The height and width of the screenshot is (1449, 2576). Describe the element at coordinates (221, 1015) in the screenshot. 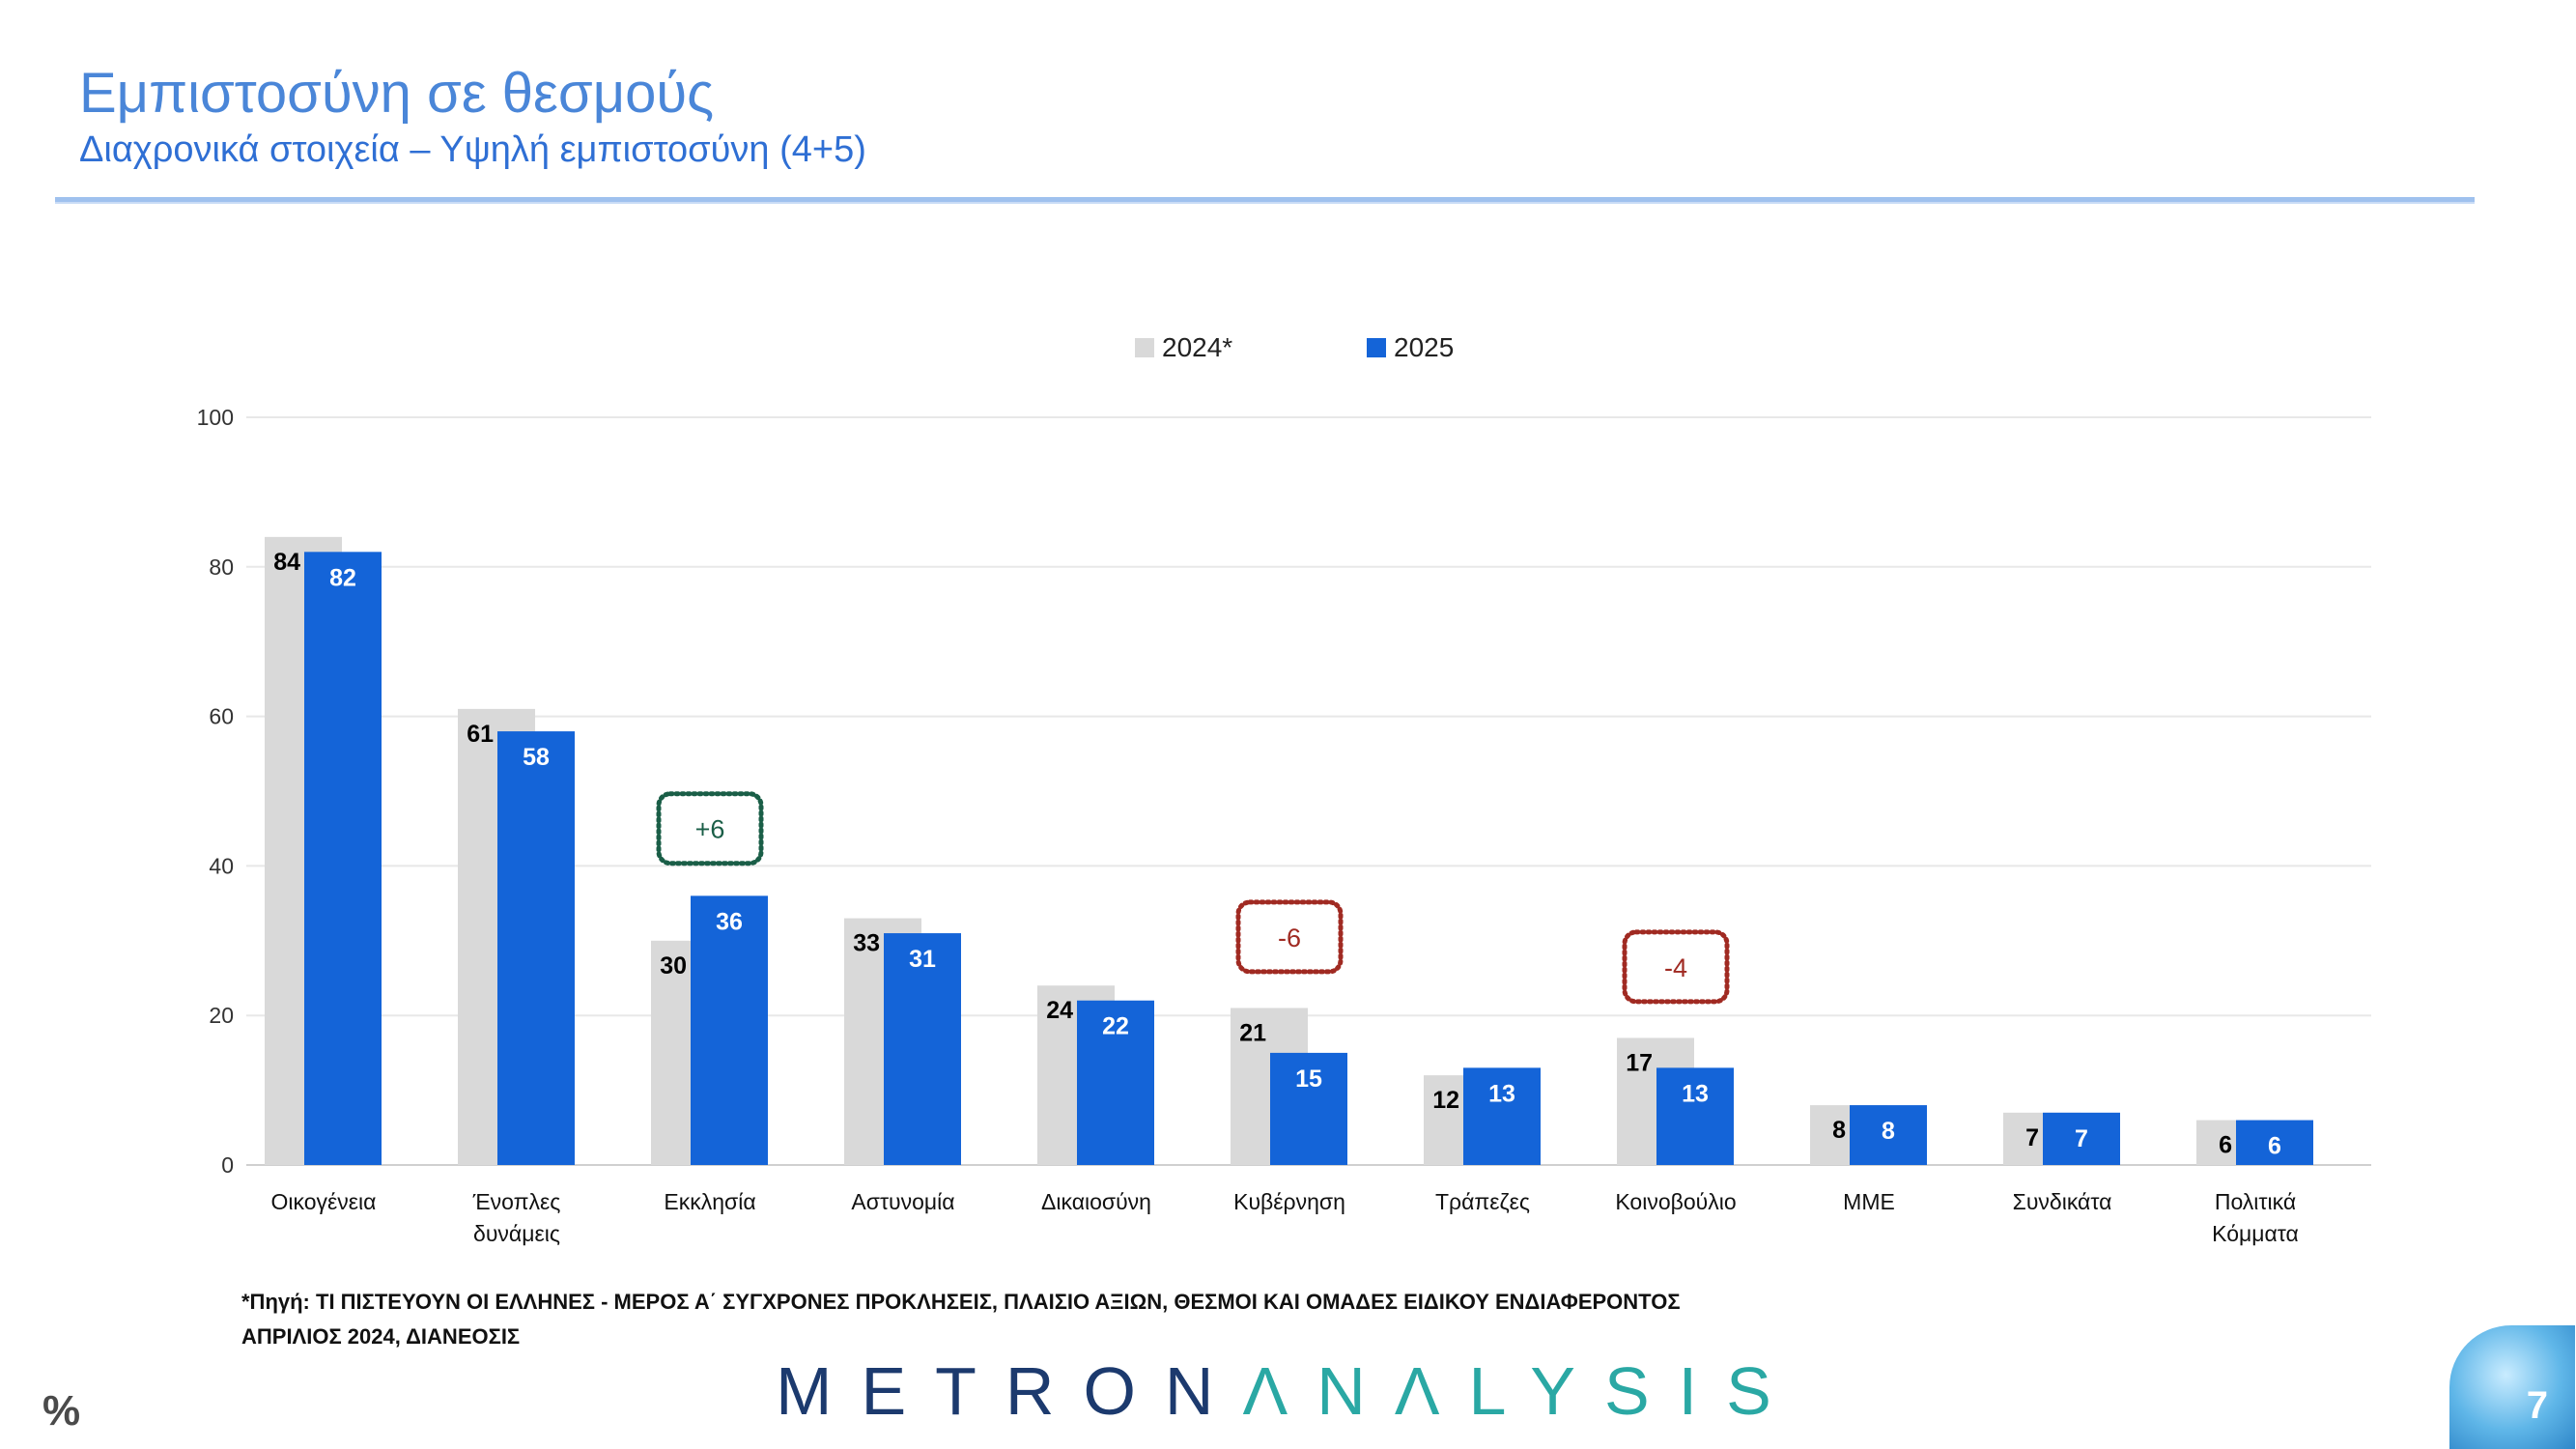

I see `y-tick-label: 20` at that location.